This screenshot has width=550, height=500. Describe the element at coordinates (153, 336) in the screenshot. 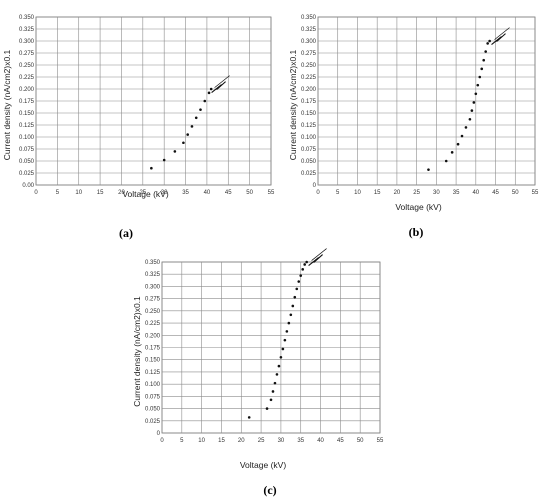

I see `y-tick-label: 0.200` at that location.